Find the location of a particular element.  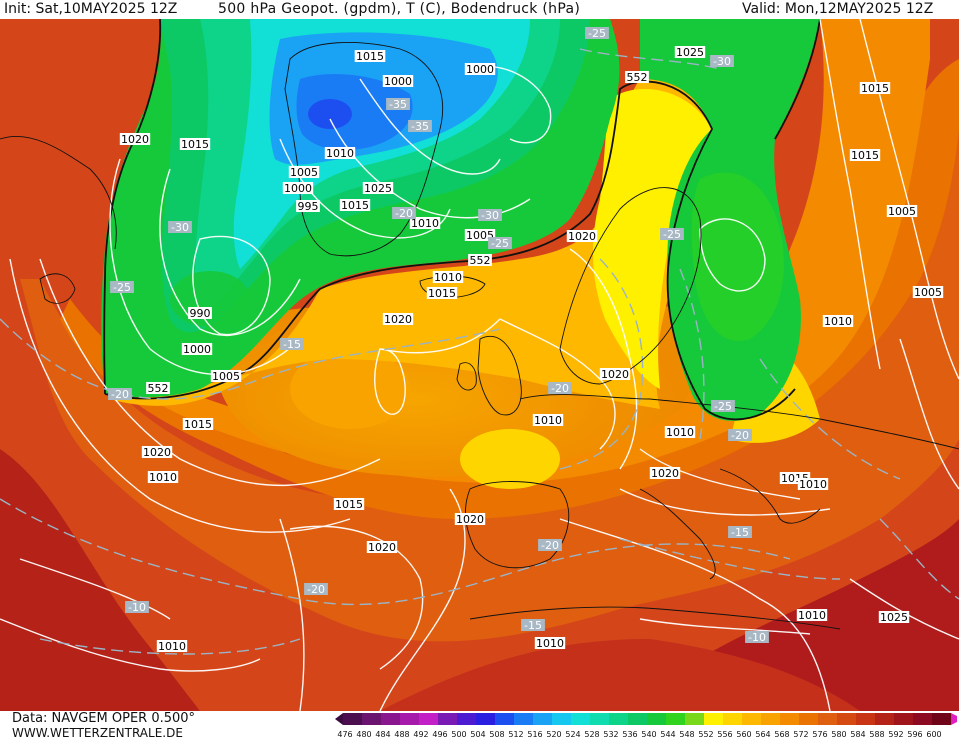

temperature-label: -15 is located at coordinates (740, 532).